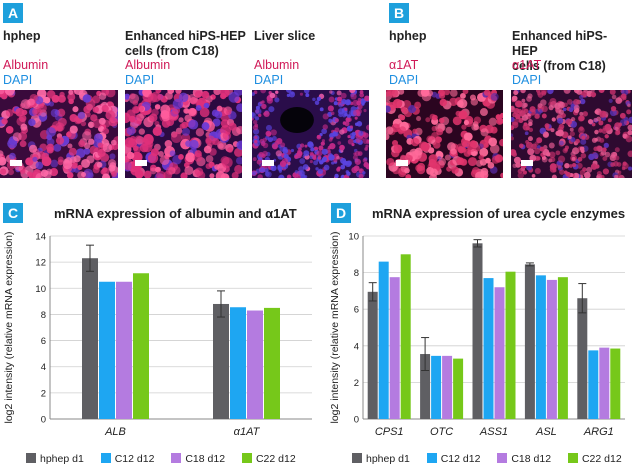 This screenshot has height=470, width=632. Describe the element at coordinates (185, 43) in the screenshot. I see `panel-a-col2-title: Enhanced hiPS-HEP cells (from C18)` at that location.